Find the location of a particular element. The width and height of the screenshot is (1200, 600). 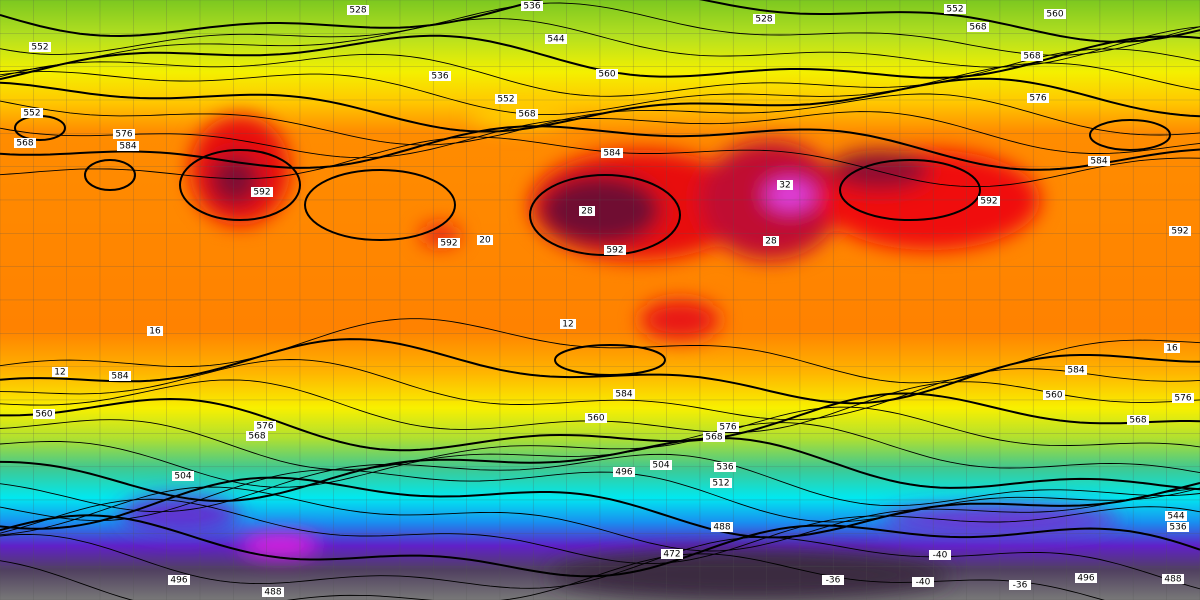

temperature-label: 12 is located at coordinates (567, 325).